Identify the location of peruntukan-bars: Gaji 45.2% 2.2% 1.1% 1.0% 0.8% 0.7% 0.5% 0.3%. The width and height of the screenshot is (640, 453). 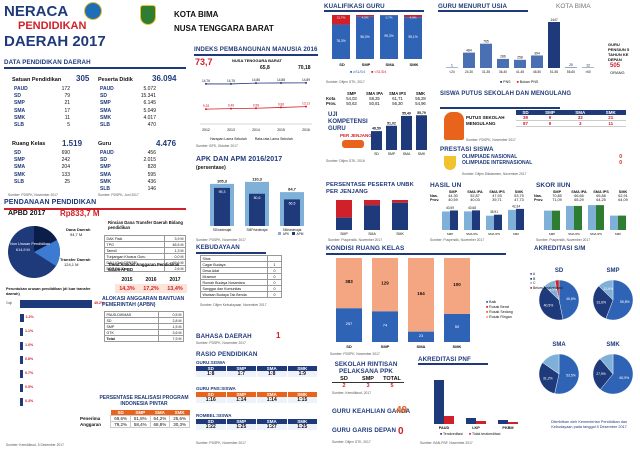
(55, 356).